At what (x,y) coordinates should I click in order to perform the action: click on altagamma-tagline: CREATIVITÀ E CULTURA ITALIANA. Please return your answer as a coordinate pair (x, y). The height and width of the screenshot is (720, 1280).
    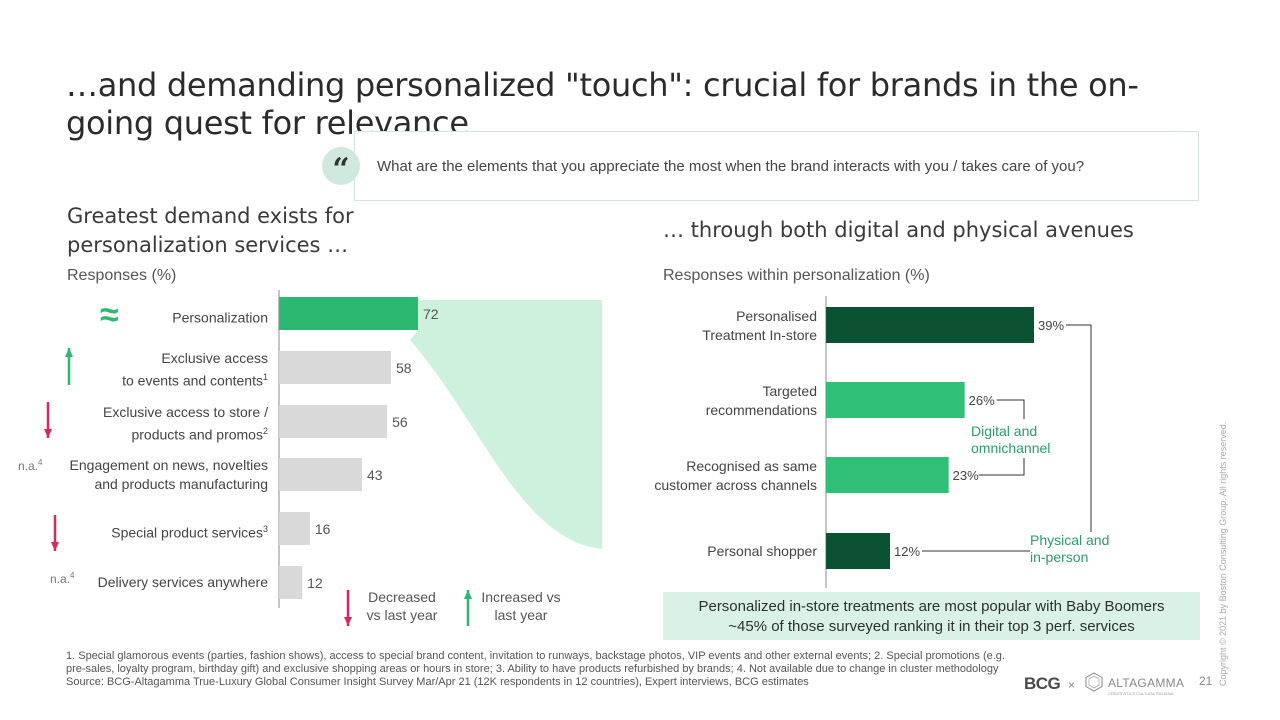
    Looking at the image, I should click on (1141, 693).